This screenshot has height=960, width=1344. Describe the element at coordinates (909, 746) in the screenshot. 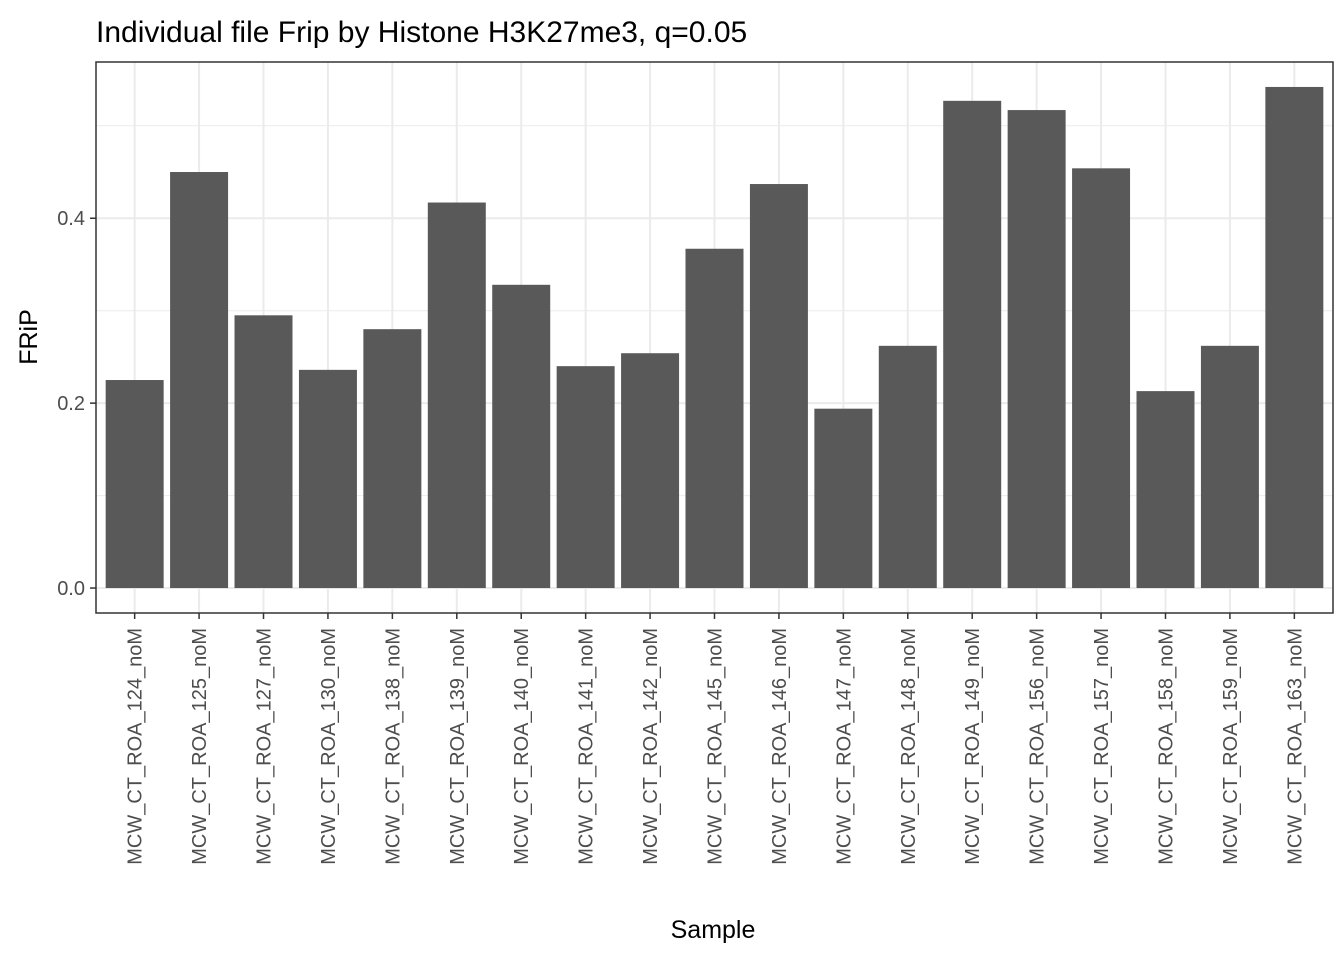

I see `x-tick-label: MCW_CT_ROA_148_noM` at that location.